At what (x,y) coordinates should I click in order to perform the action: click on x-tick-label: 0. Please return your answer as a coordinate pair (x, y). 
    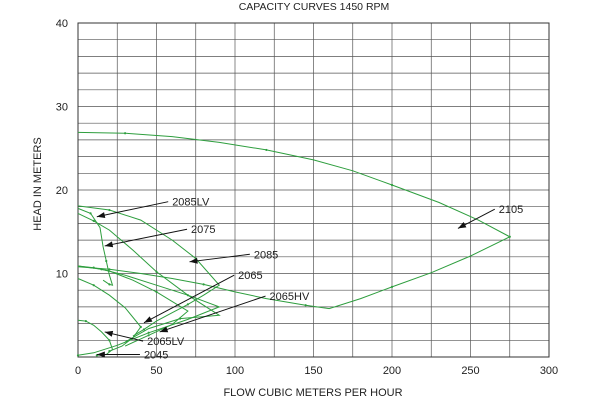
    Looking at the image, I should click on (78, 371).